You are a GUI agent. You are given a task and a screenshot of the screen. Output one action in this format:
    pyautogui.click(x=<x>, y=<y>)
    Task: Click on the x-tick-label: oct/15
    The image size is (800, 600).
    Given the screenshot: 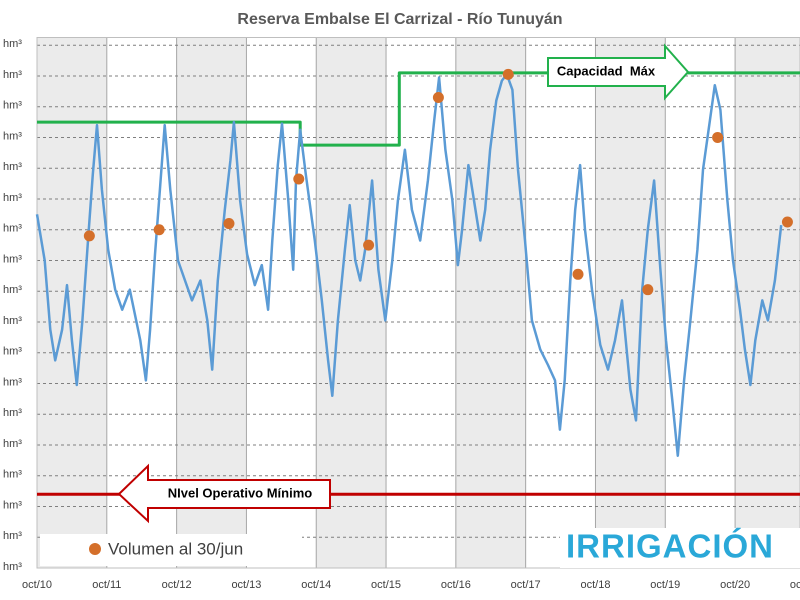 What is the action you would take?
    pyautogui.click(x=386, y=585)
    